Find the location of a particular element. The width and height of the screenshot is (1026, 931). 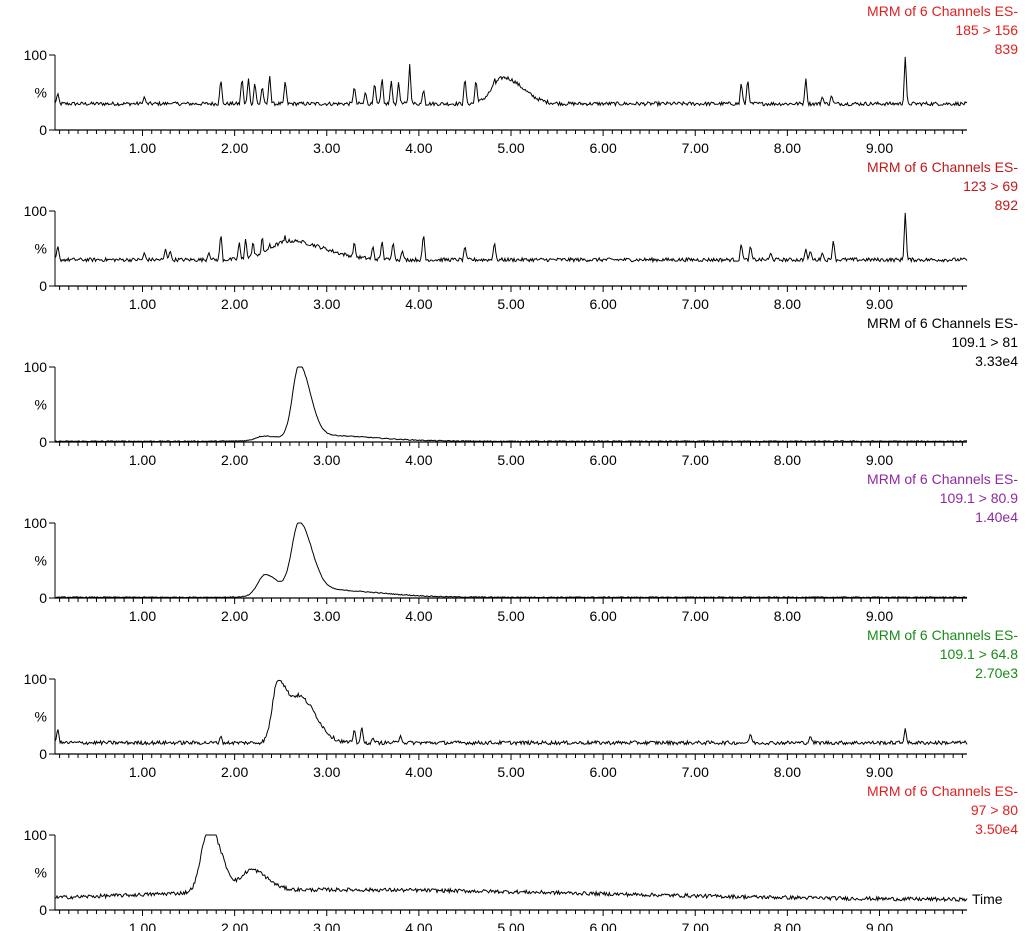

panel-header-line: 892 is located at coordinates (1007, 205).